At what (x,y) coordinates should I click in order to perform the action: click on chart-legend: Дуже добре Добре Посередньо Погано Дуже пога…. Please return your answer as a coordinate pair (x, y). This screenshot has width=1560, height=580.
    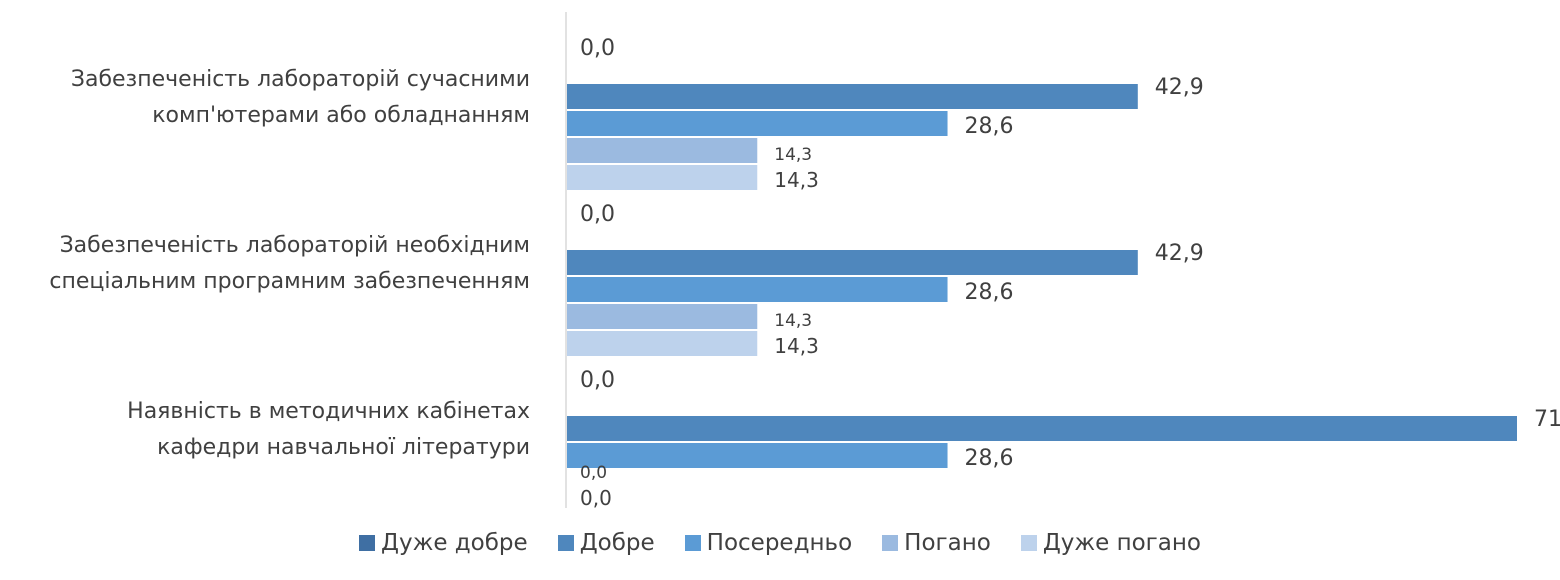
    Looking at the image, I should click on (780, 543).